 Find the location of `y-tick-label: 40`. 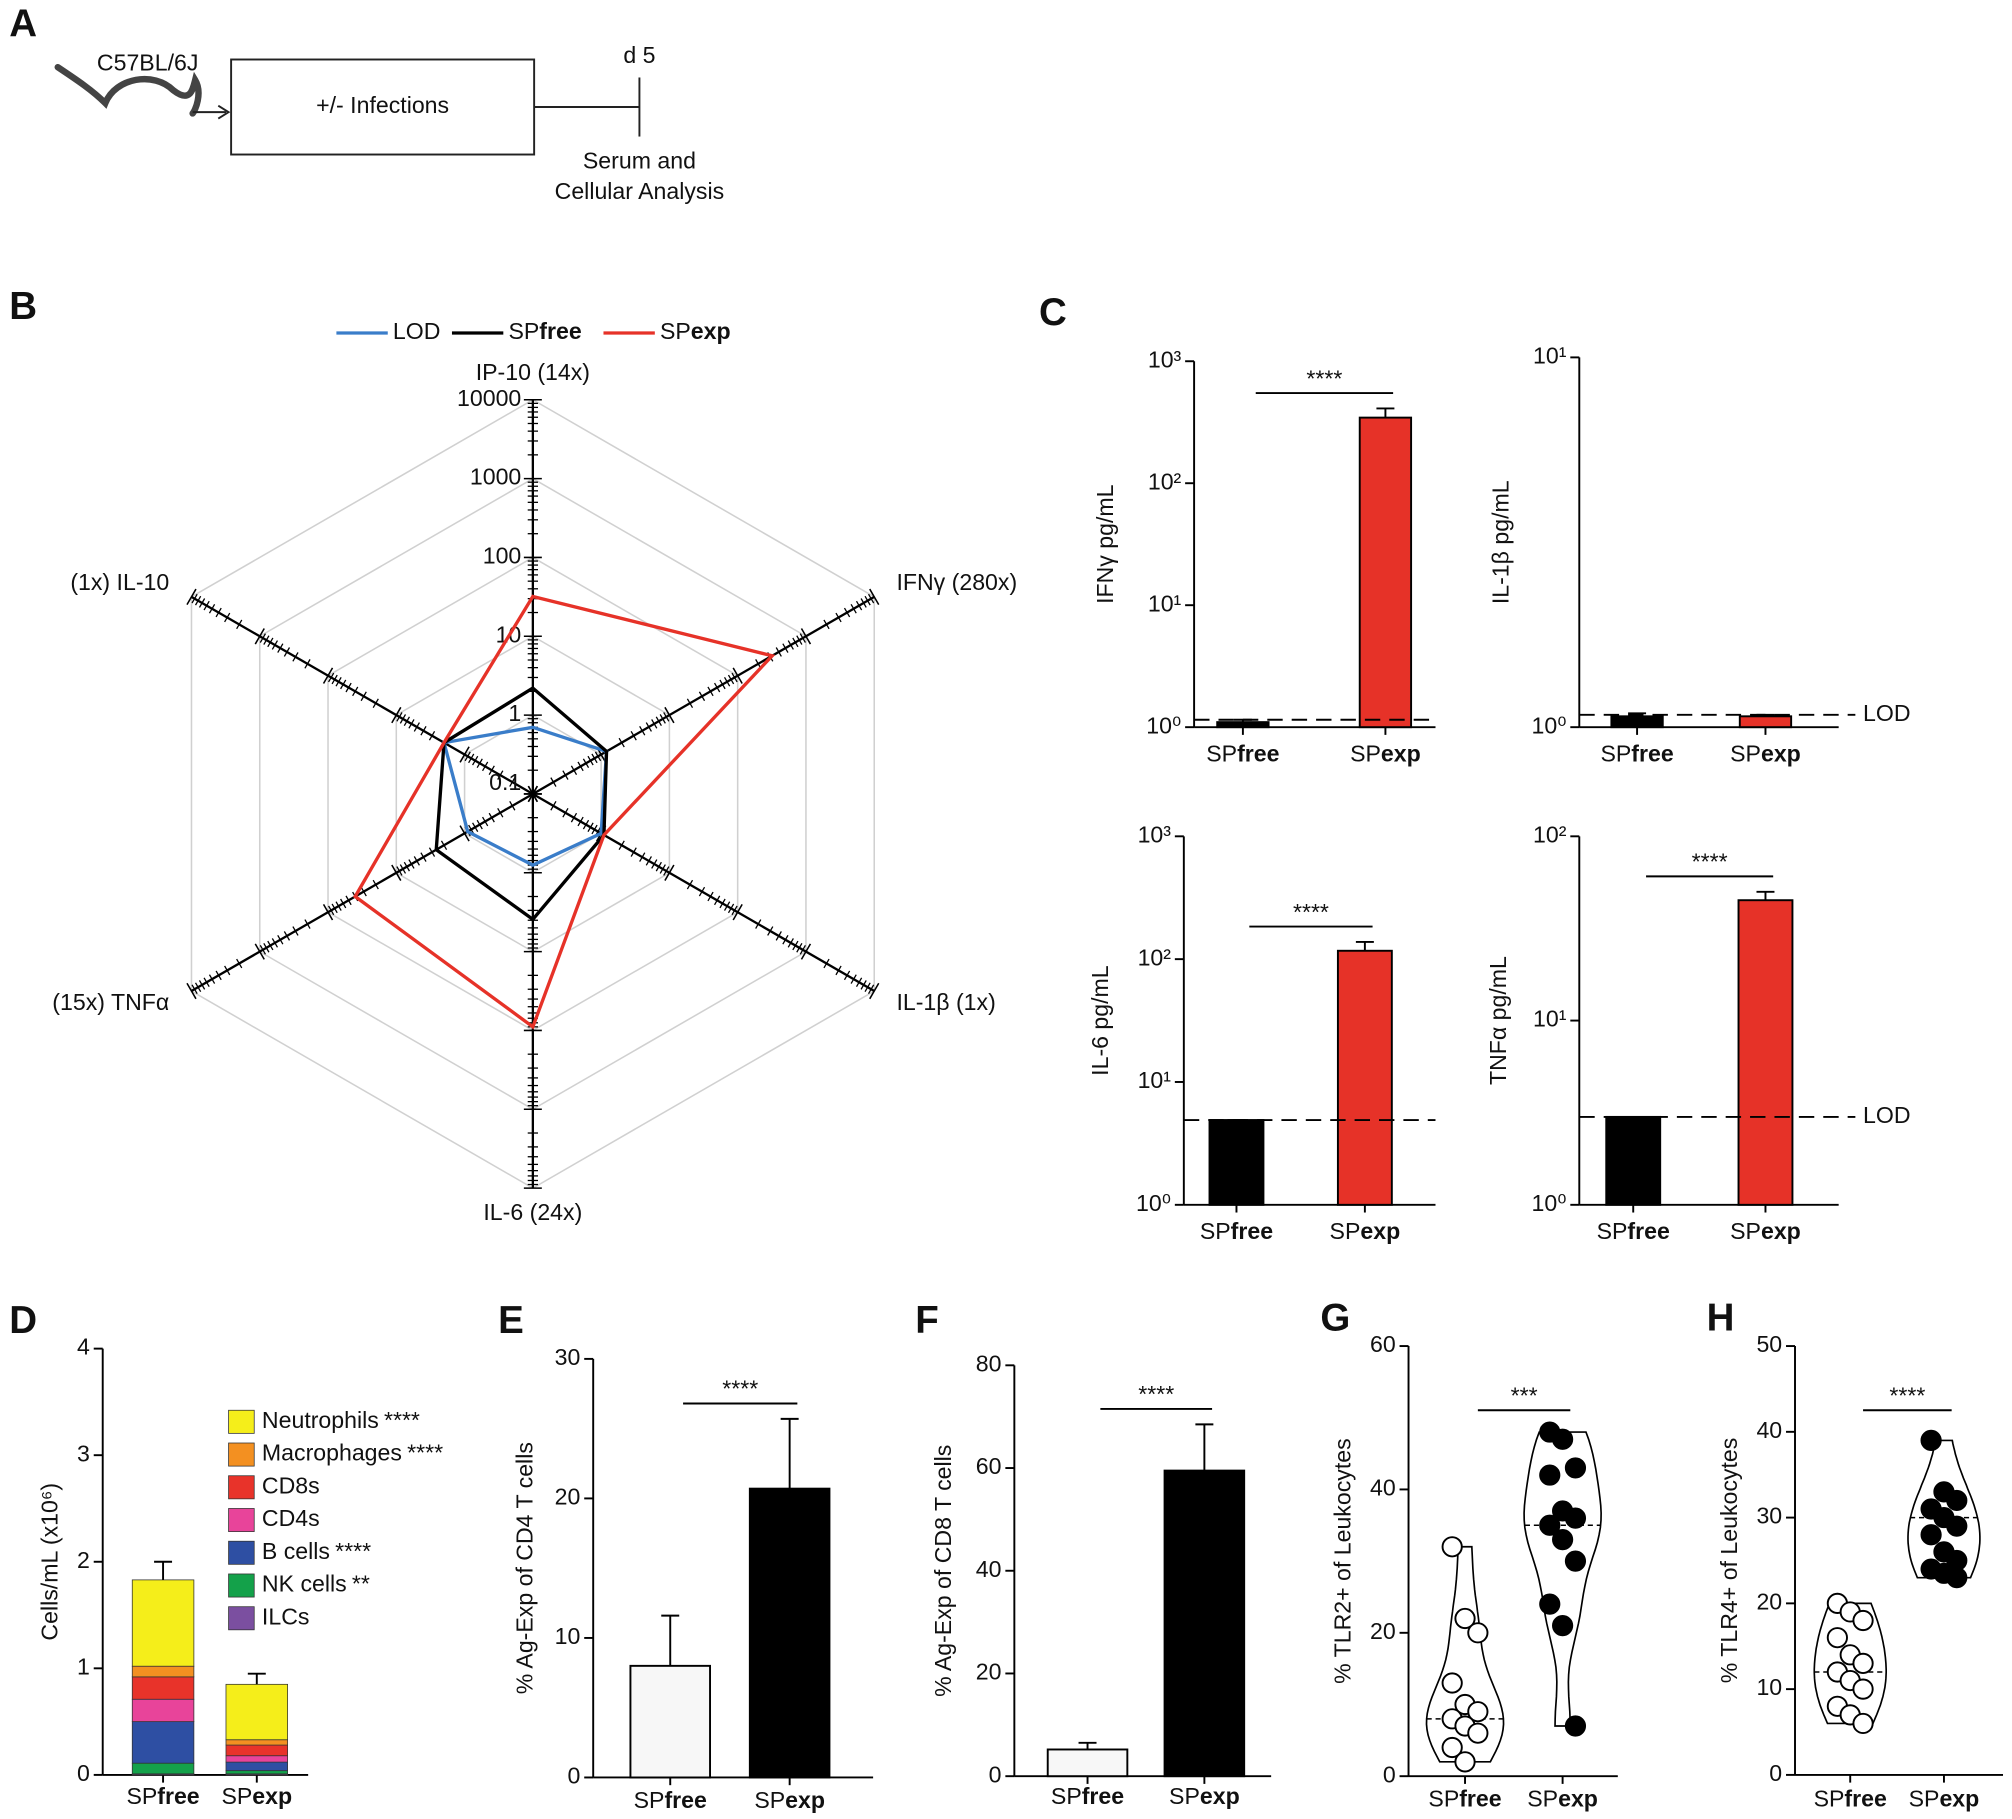

y-tick-label: 40 is located at coordinates (989, 1569).